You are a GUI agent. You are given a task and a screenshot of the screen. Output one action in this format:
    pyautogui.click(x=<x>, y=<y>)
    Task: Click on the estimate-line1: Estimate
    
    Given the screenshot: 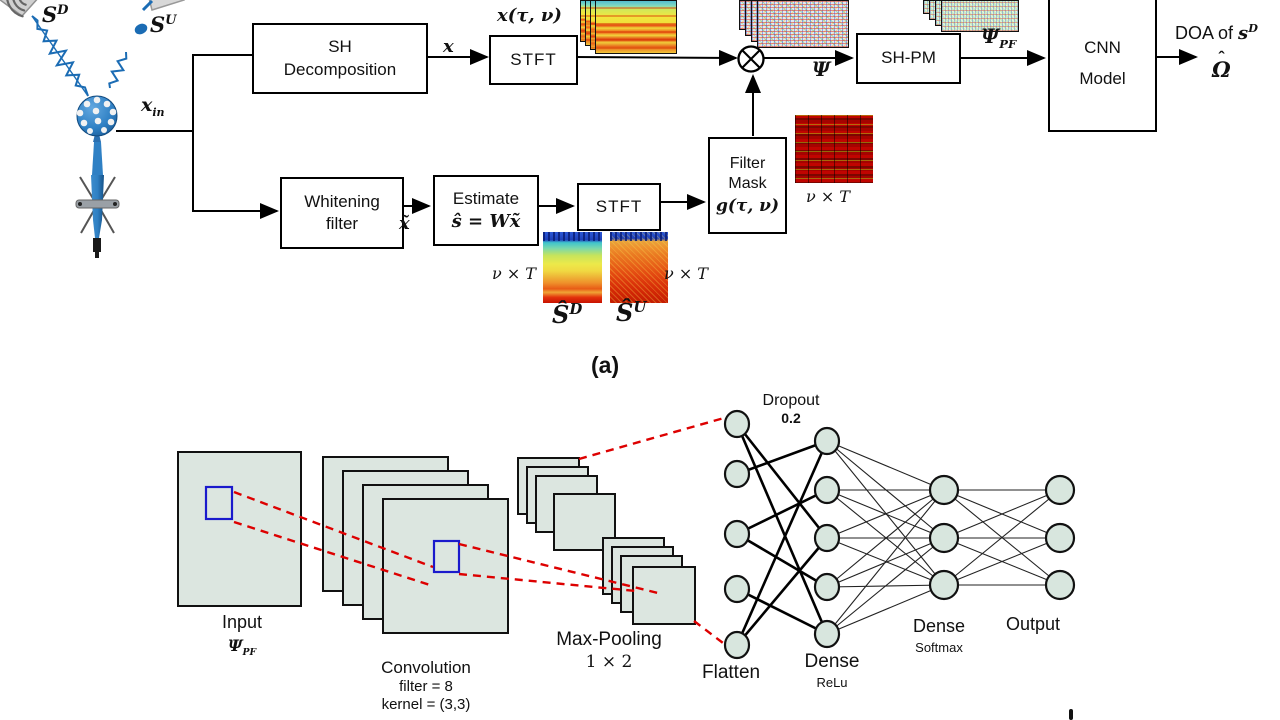 What is the action you would take?
    pyautogui.click(x=486, y=198)
    